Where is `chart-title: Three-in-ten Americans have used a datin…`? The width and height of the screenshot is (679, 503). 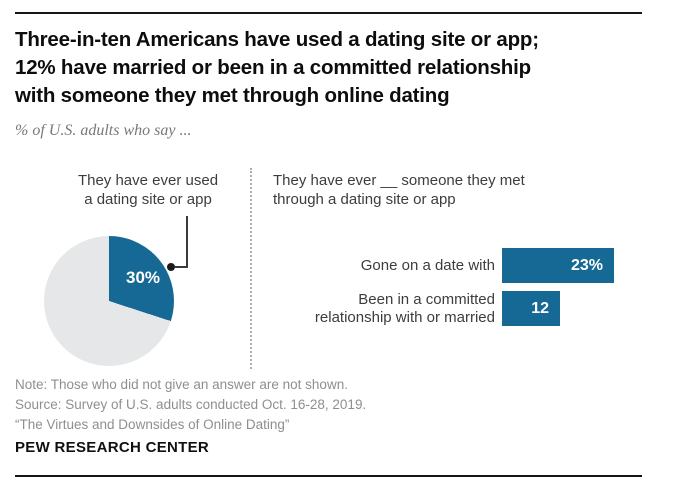 chart-title: Three-in-ten Americans have used a datin… is located at coordinates (277, 68).